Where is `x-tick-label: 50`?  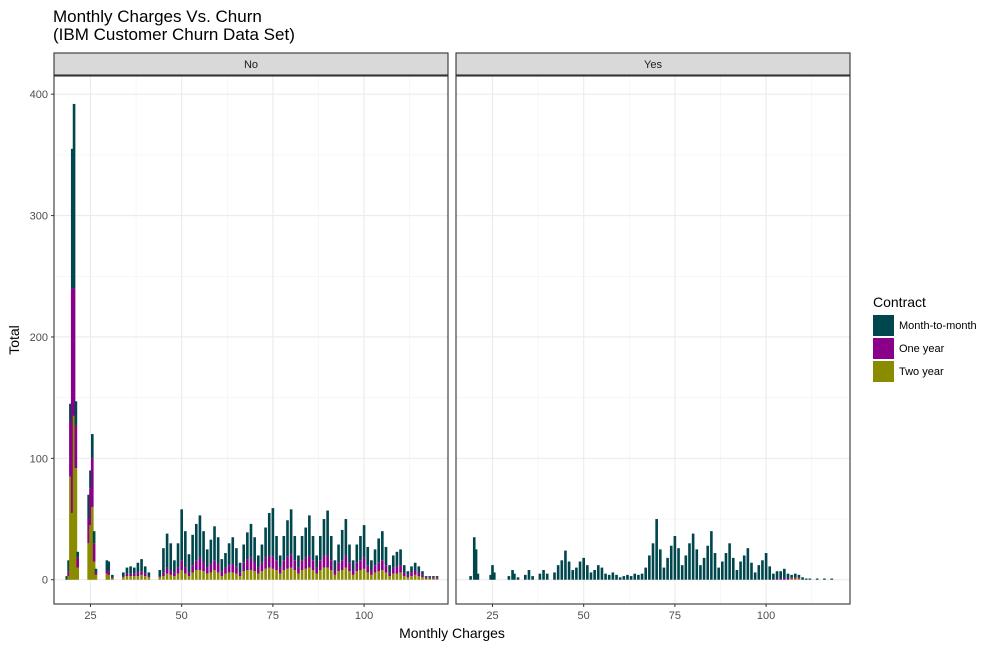
x-tick-label: 50 is located at coordinates (584, 616).